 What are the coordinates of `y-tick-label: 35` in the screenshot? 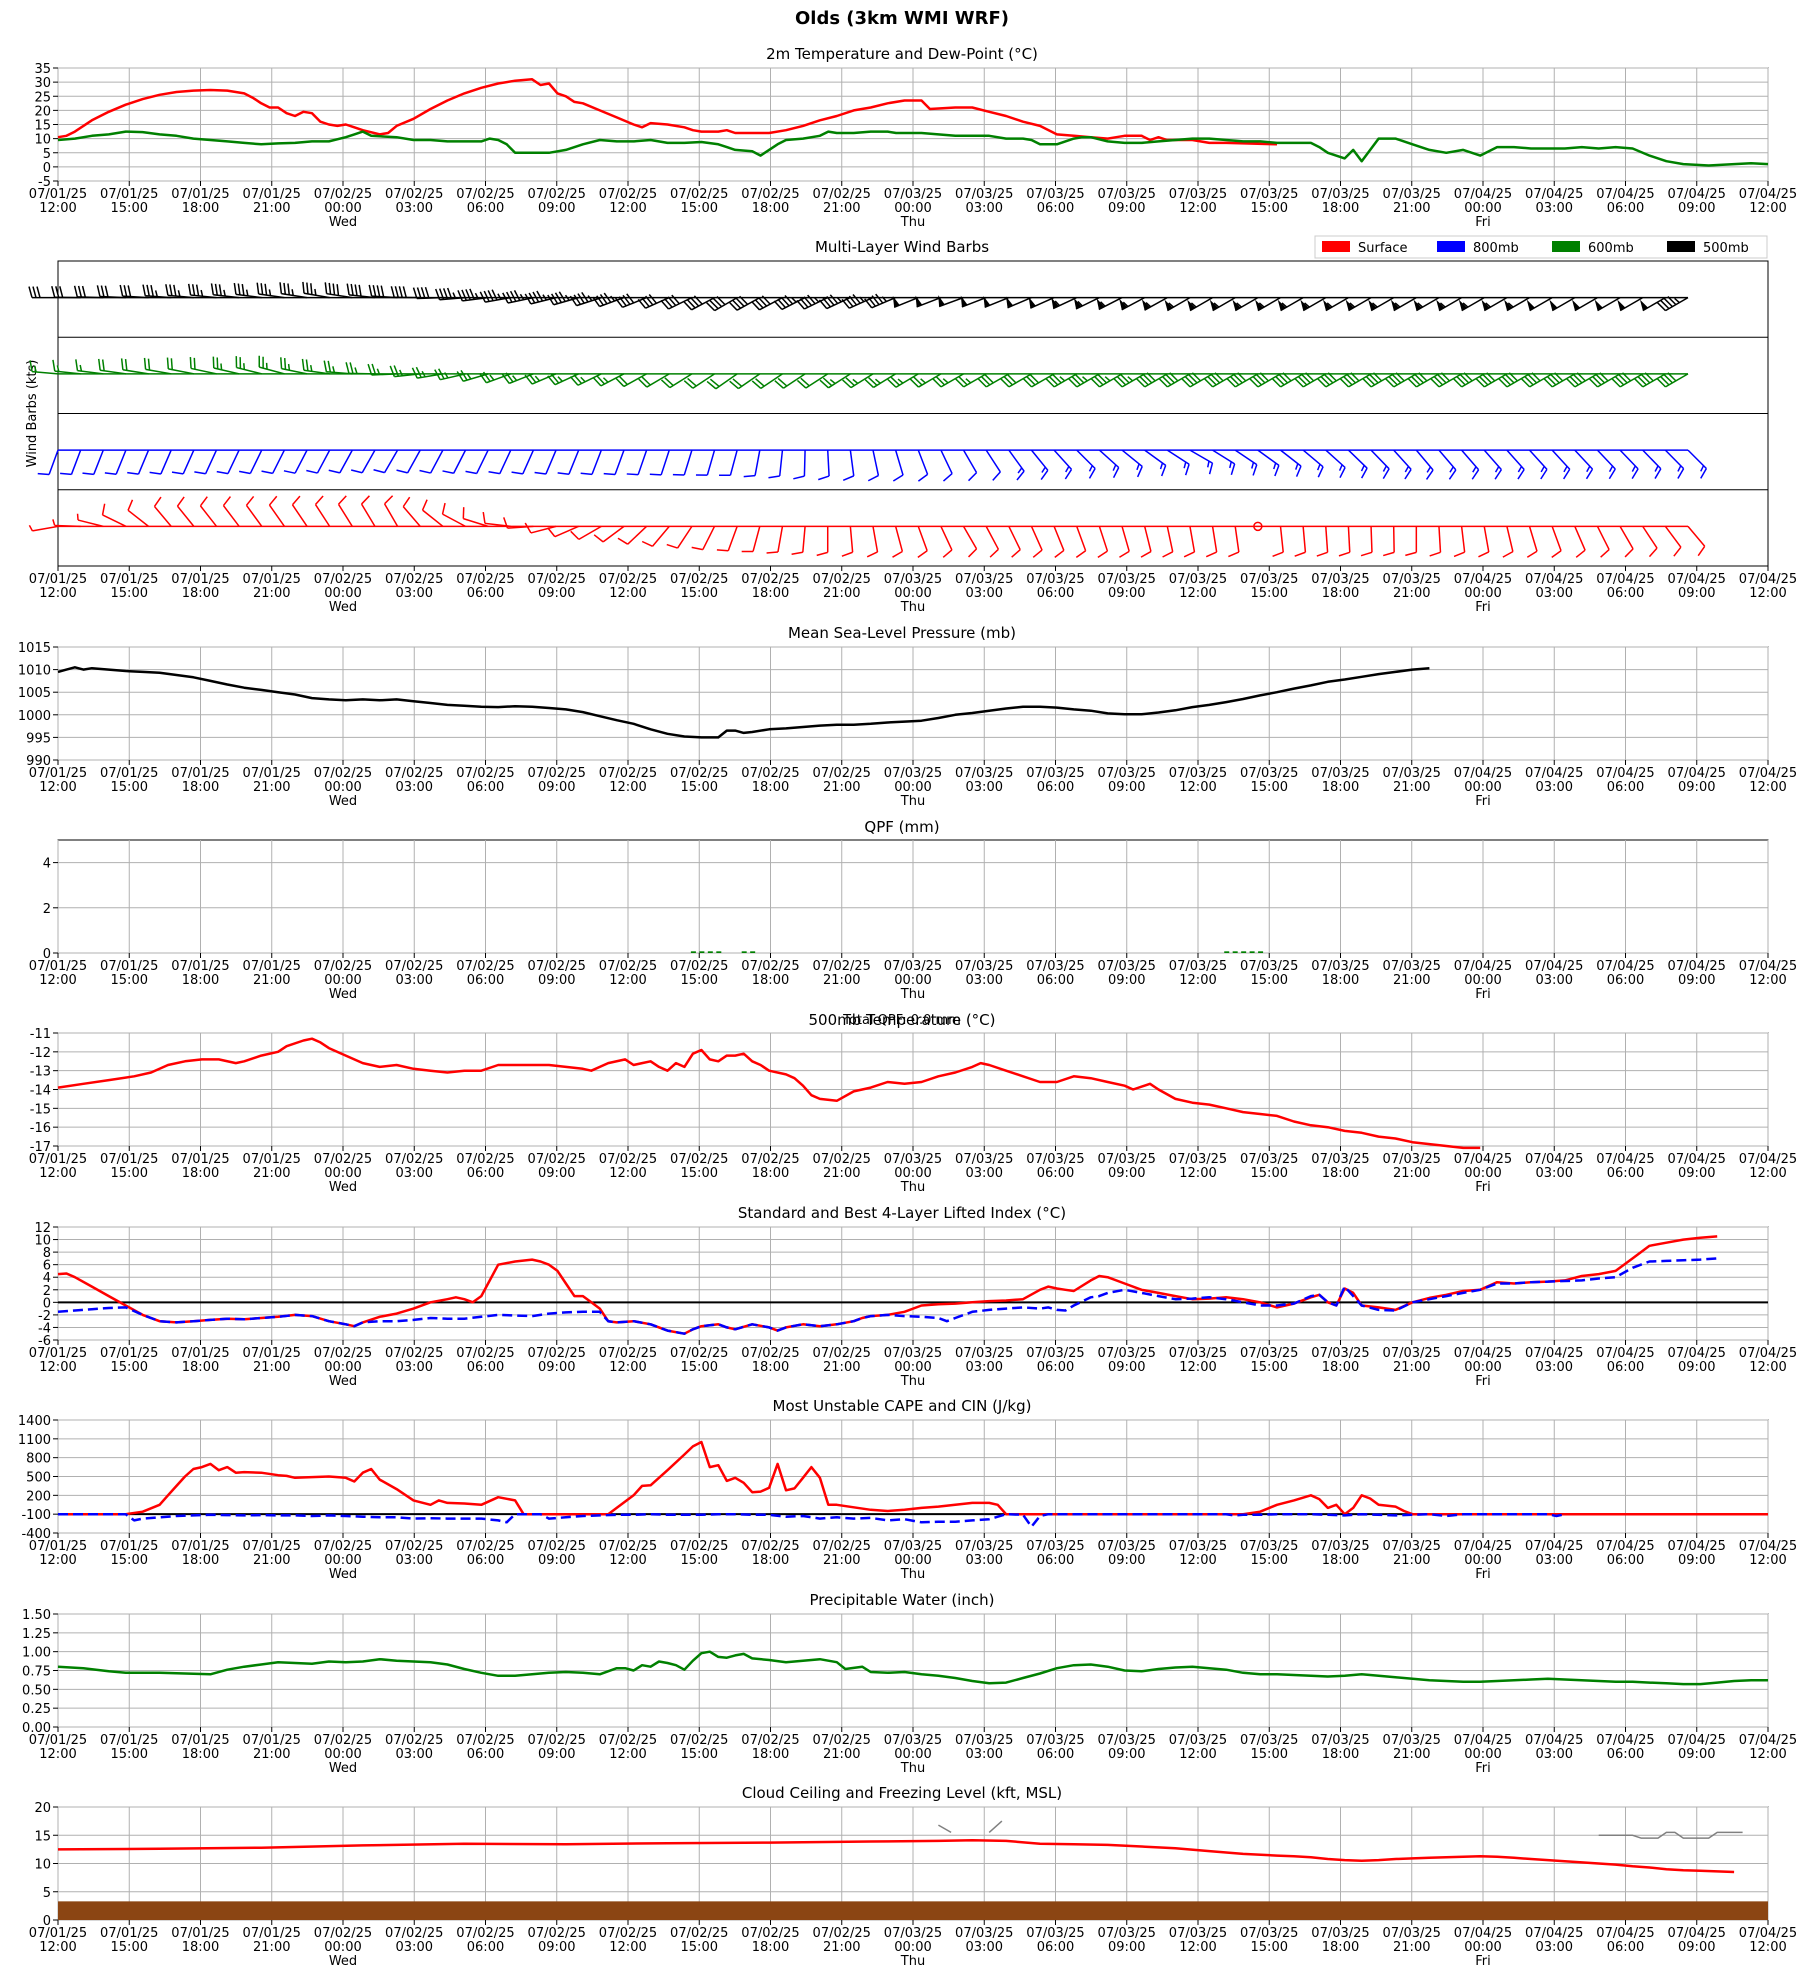 It's located at (42, 69).